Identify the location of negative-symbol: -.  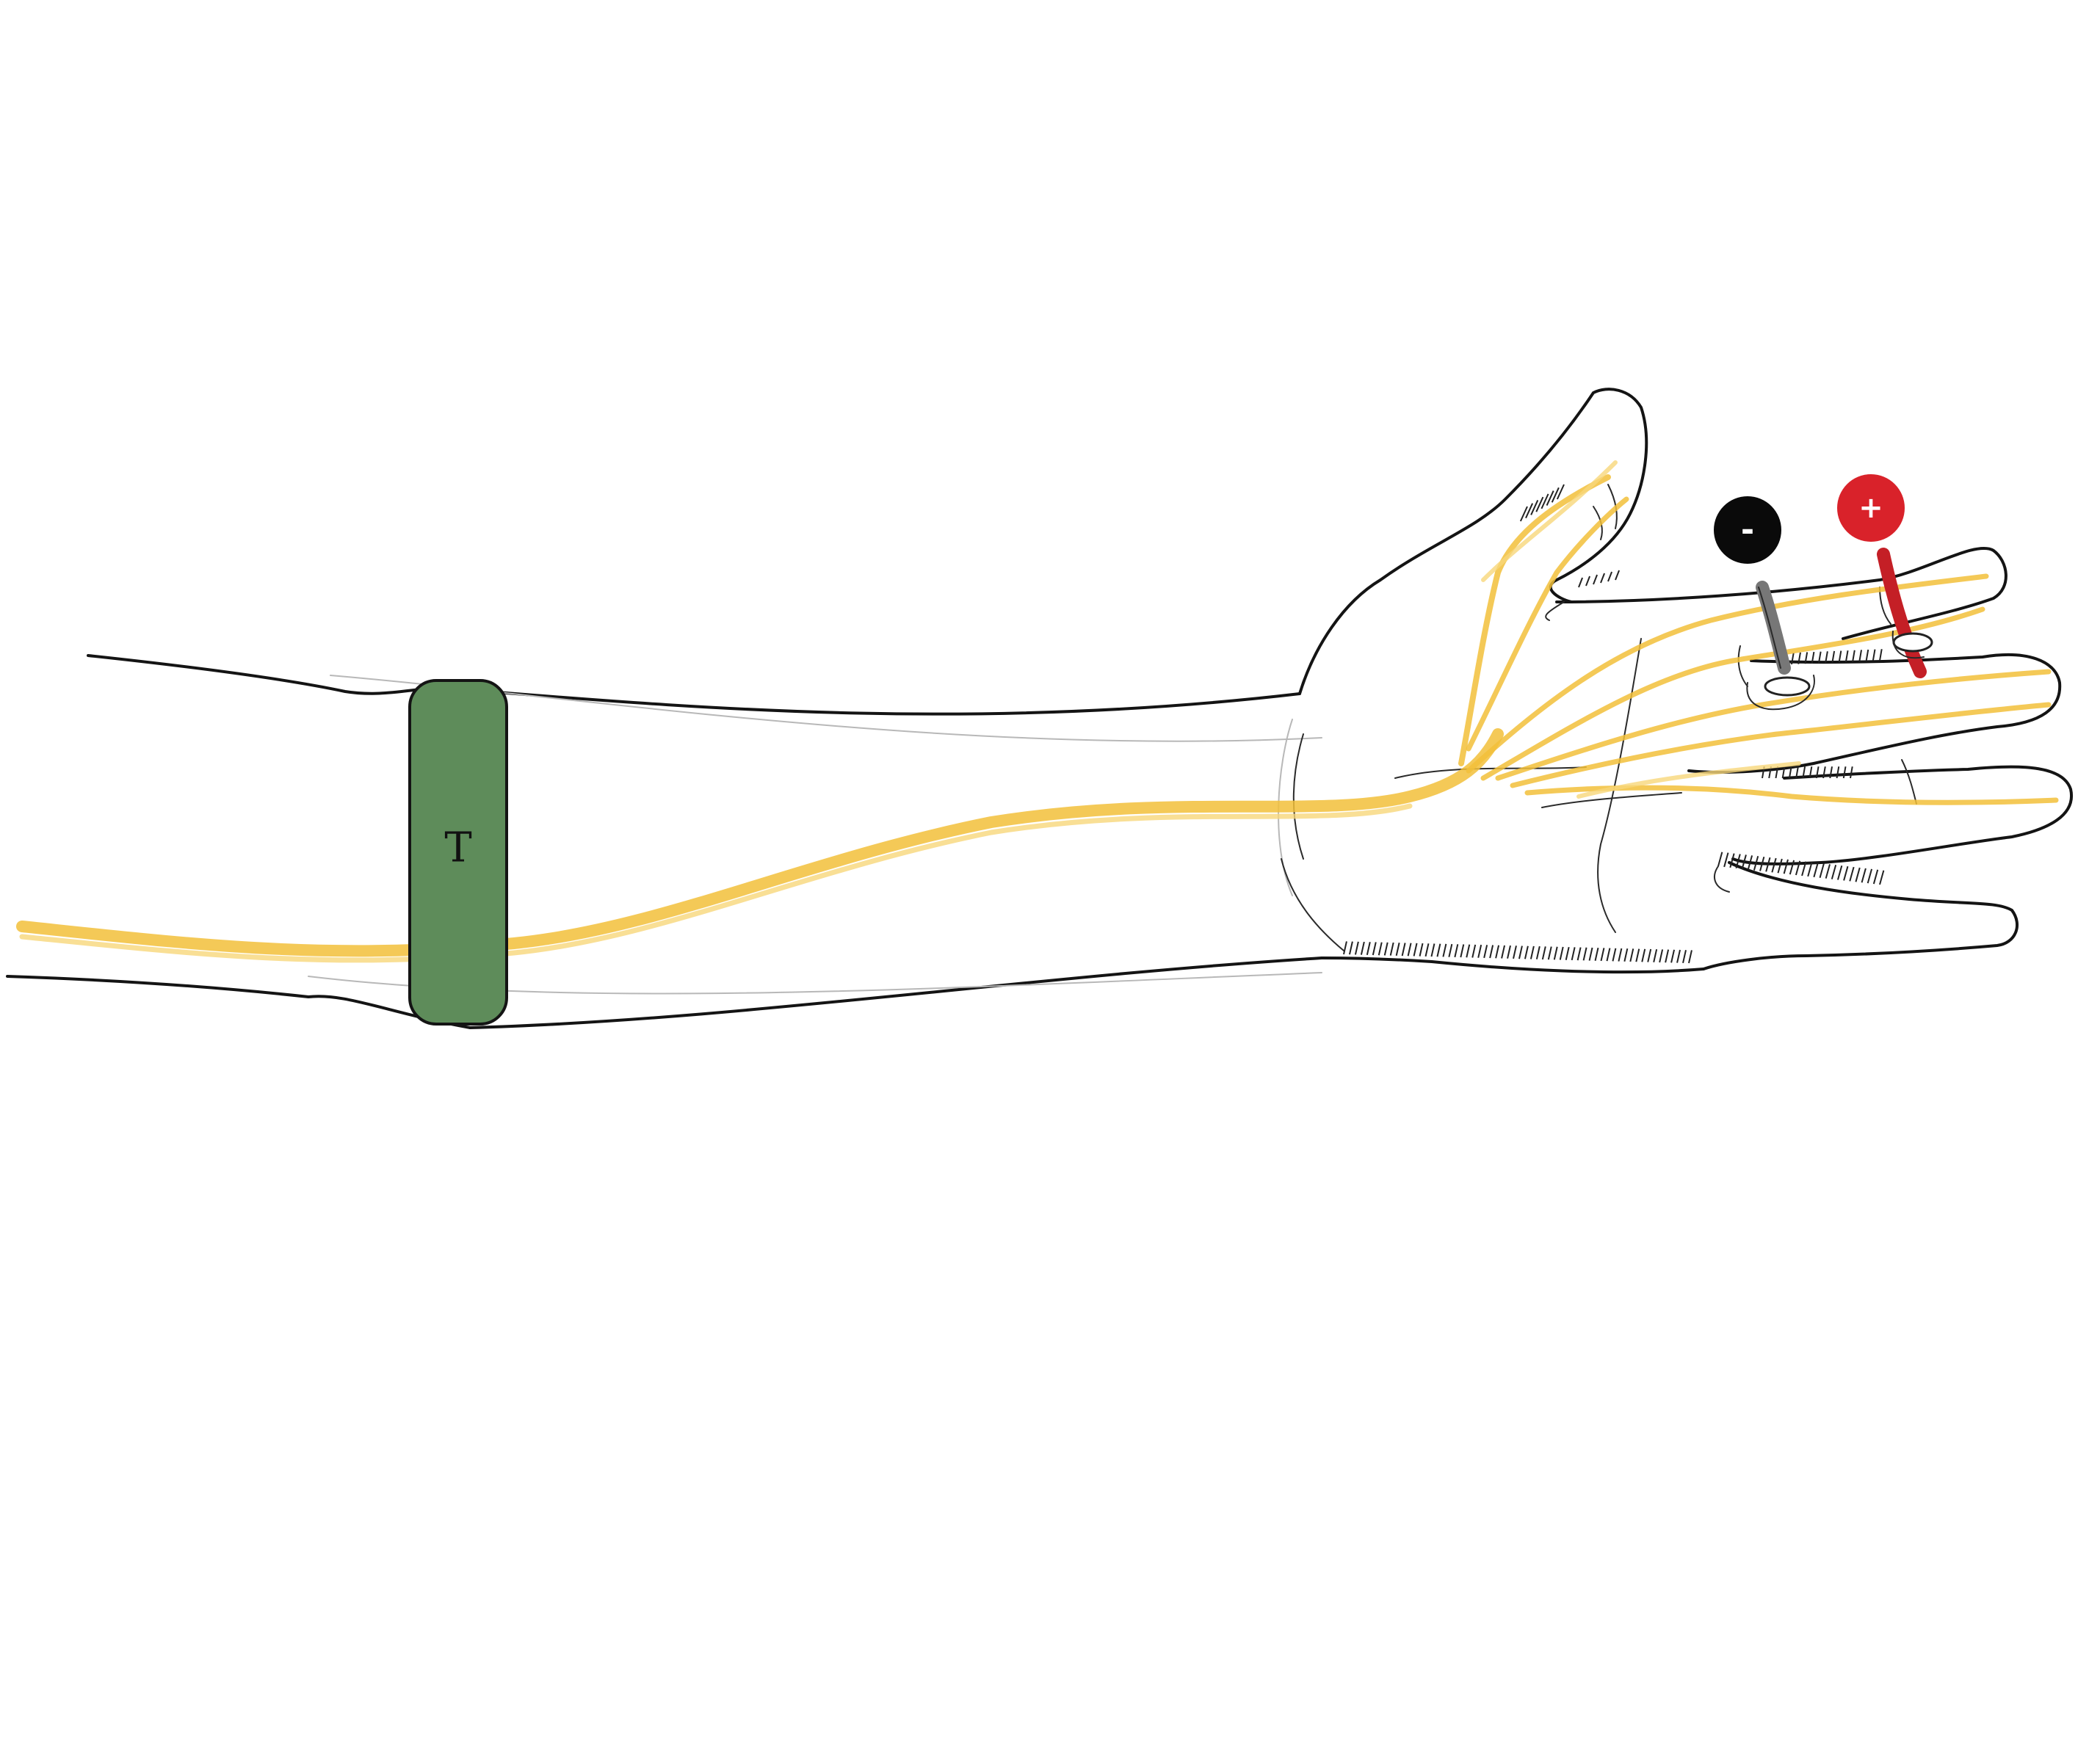
(1747, 530).